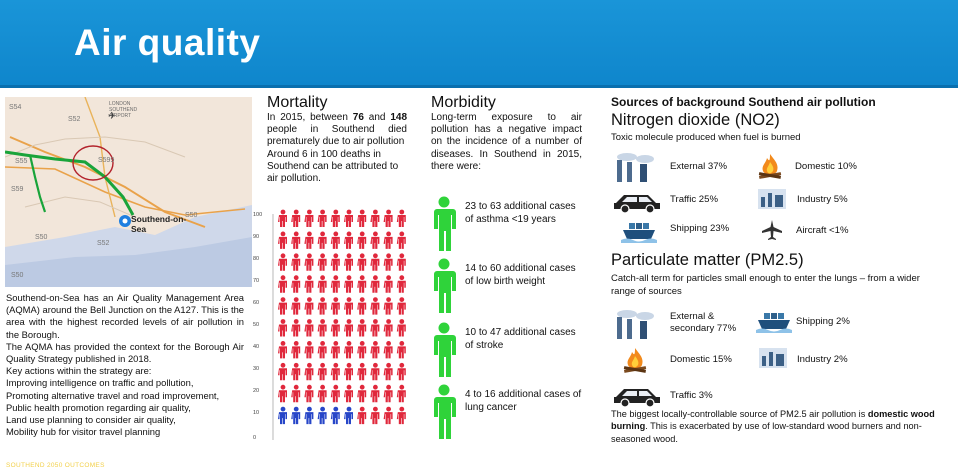  Describe the element at coordinates (307, 117) in the screenshot. I see `mortality-pre: In 2015, between` at that location.